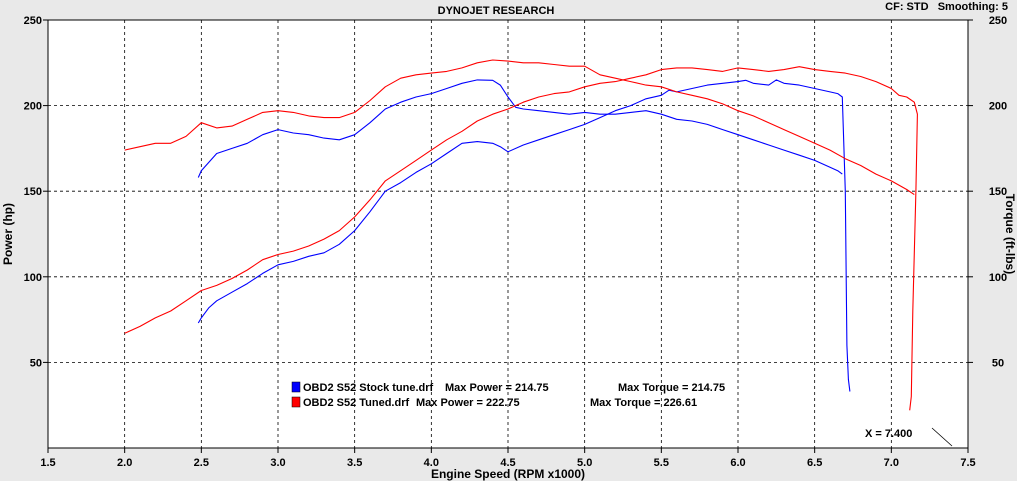 Image resolution: width=1017 pixels, height=481 pixels. Describe the element at coordinates (296, 387) in the screenshot. I see `legend-swatch-stock` at that location.